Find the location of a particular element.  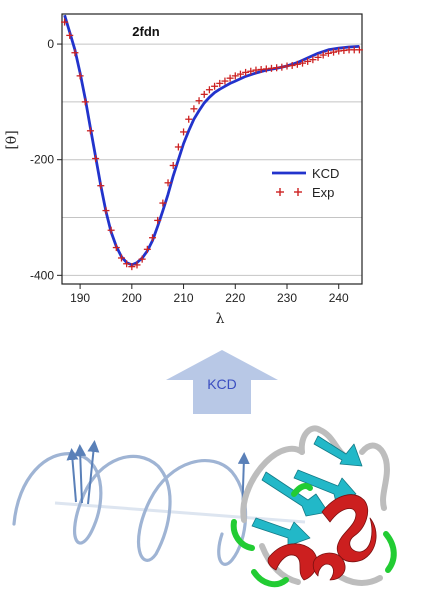

x-axis-label: λ is located at coordinates (220, 319).